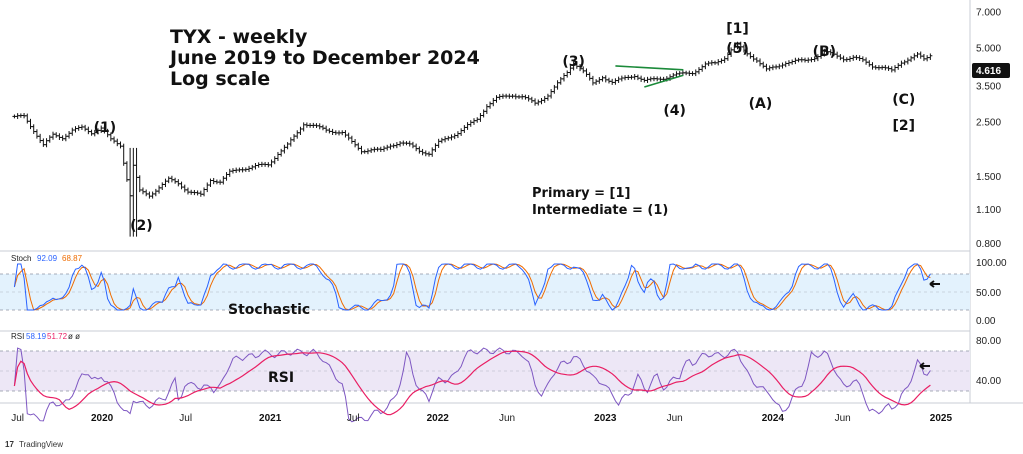 Image resolution: width=1023 pixels, height=454 pixels. I want to click on trendlines, so click(649, 76).